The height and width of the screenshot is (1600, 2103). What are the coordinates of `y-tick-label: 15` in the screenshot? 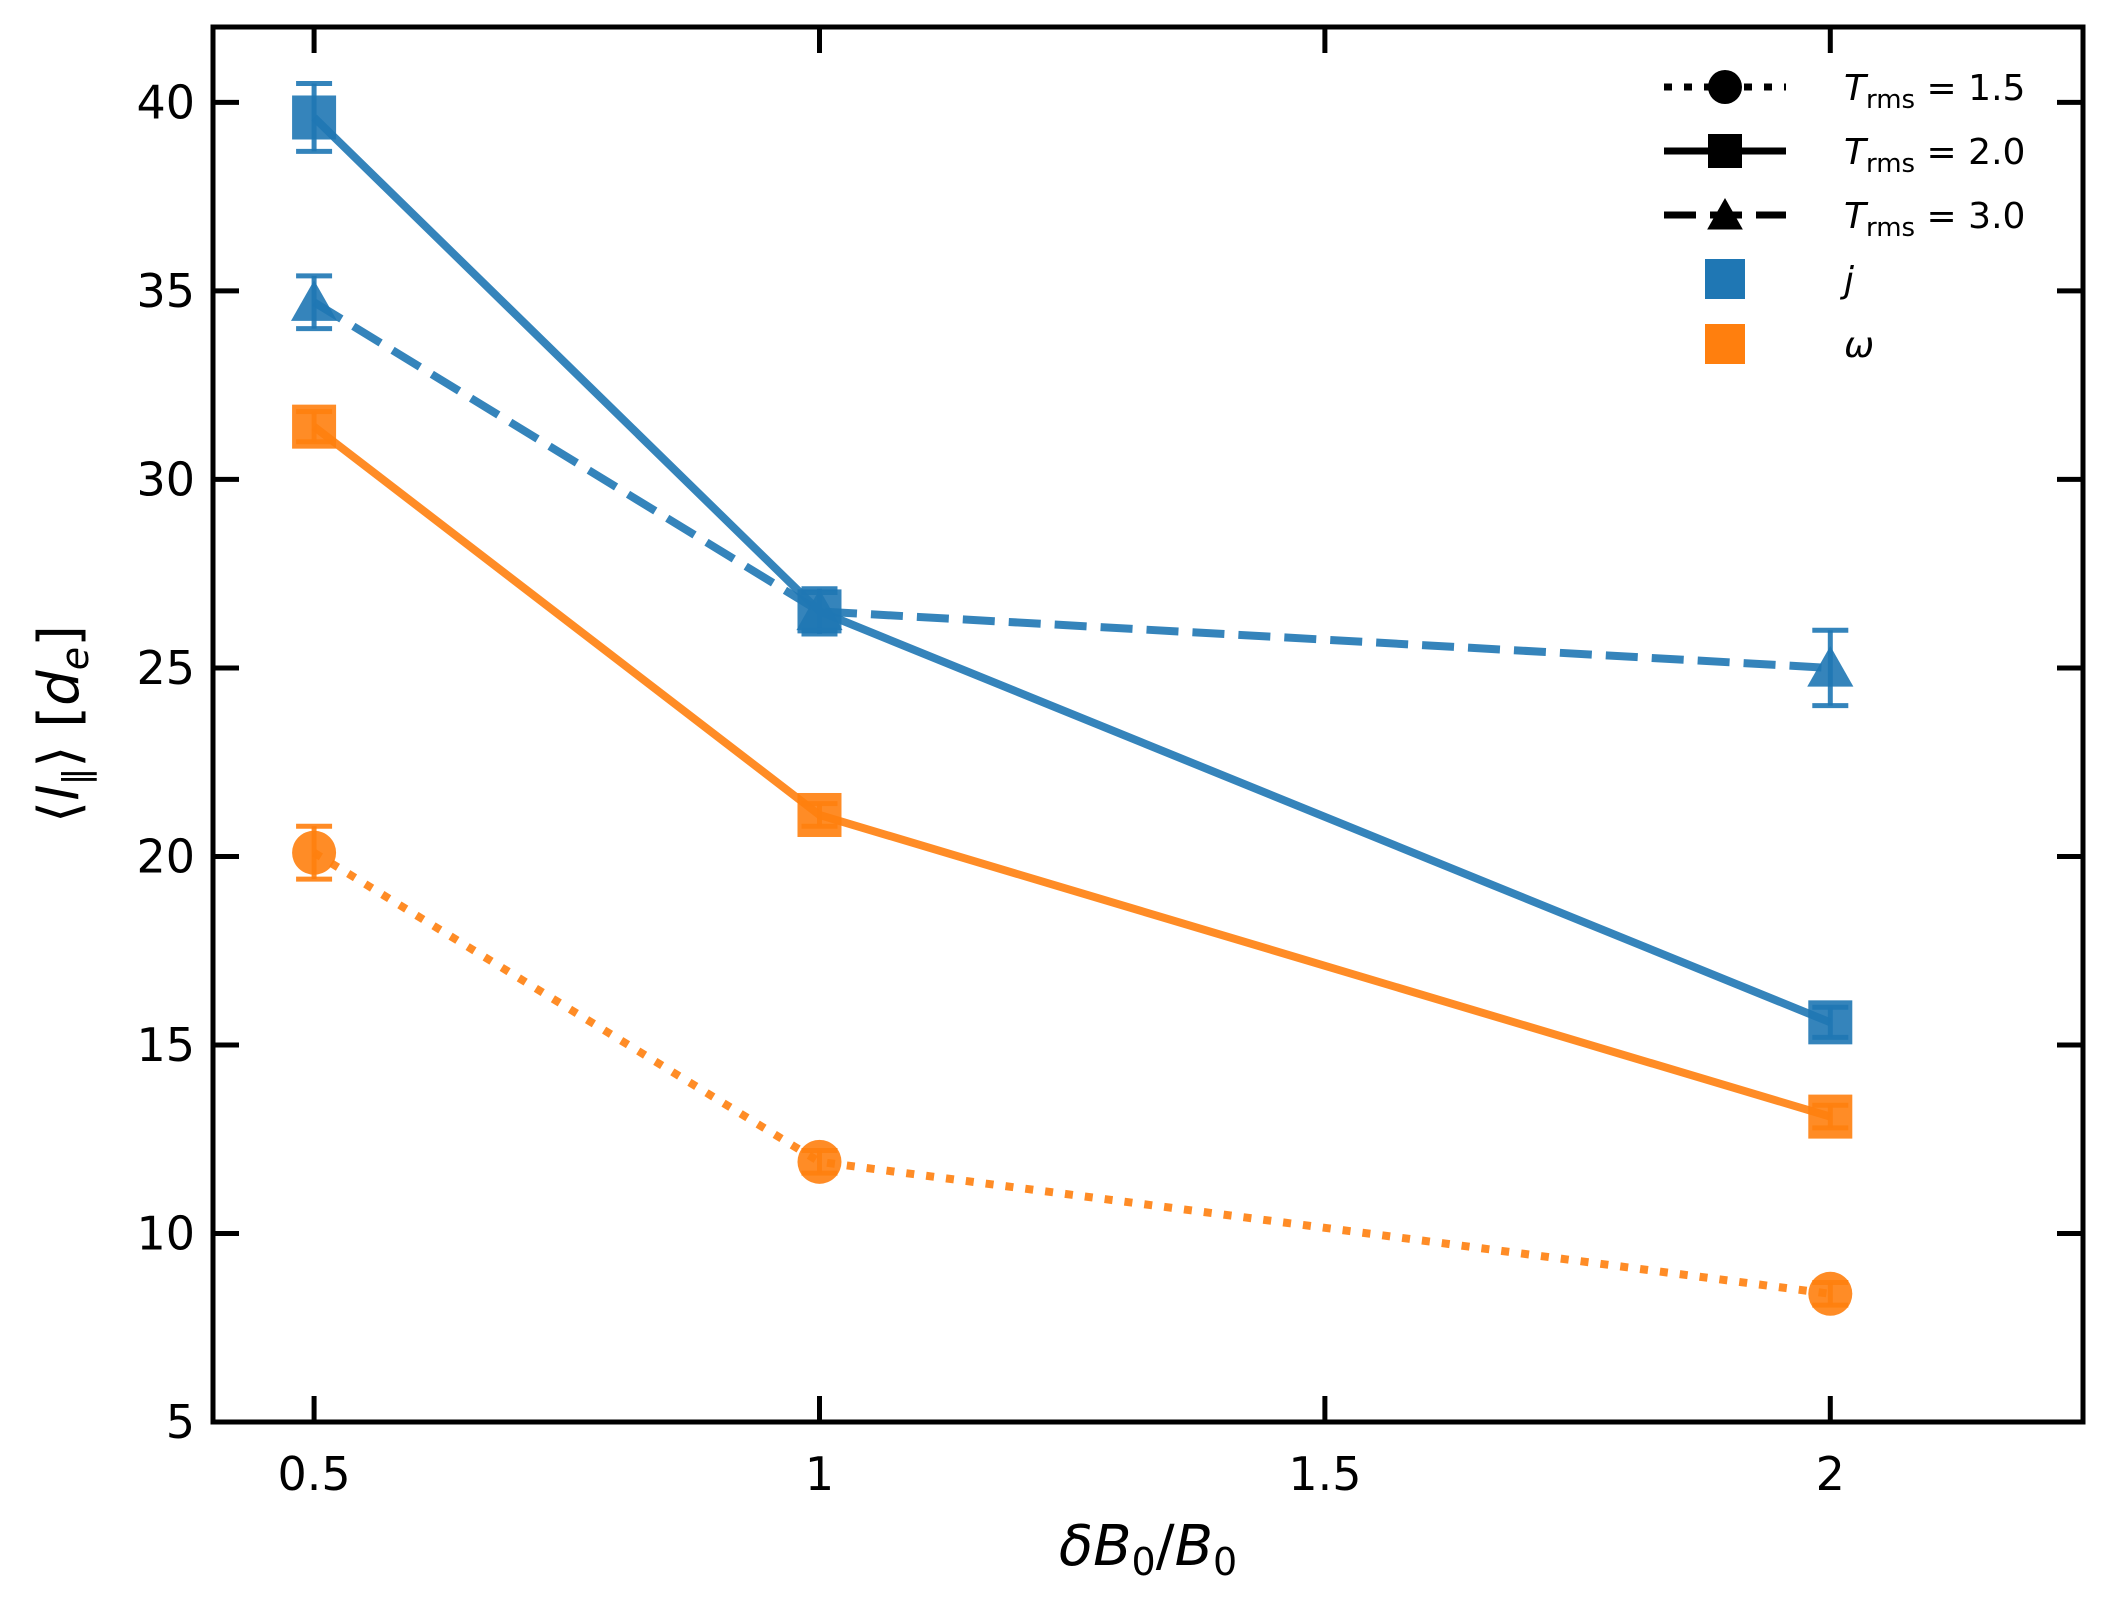 It's located at (165, 1045).